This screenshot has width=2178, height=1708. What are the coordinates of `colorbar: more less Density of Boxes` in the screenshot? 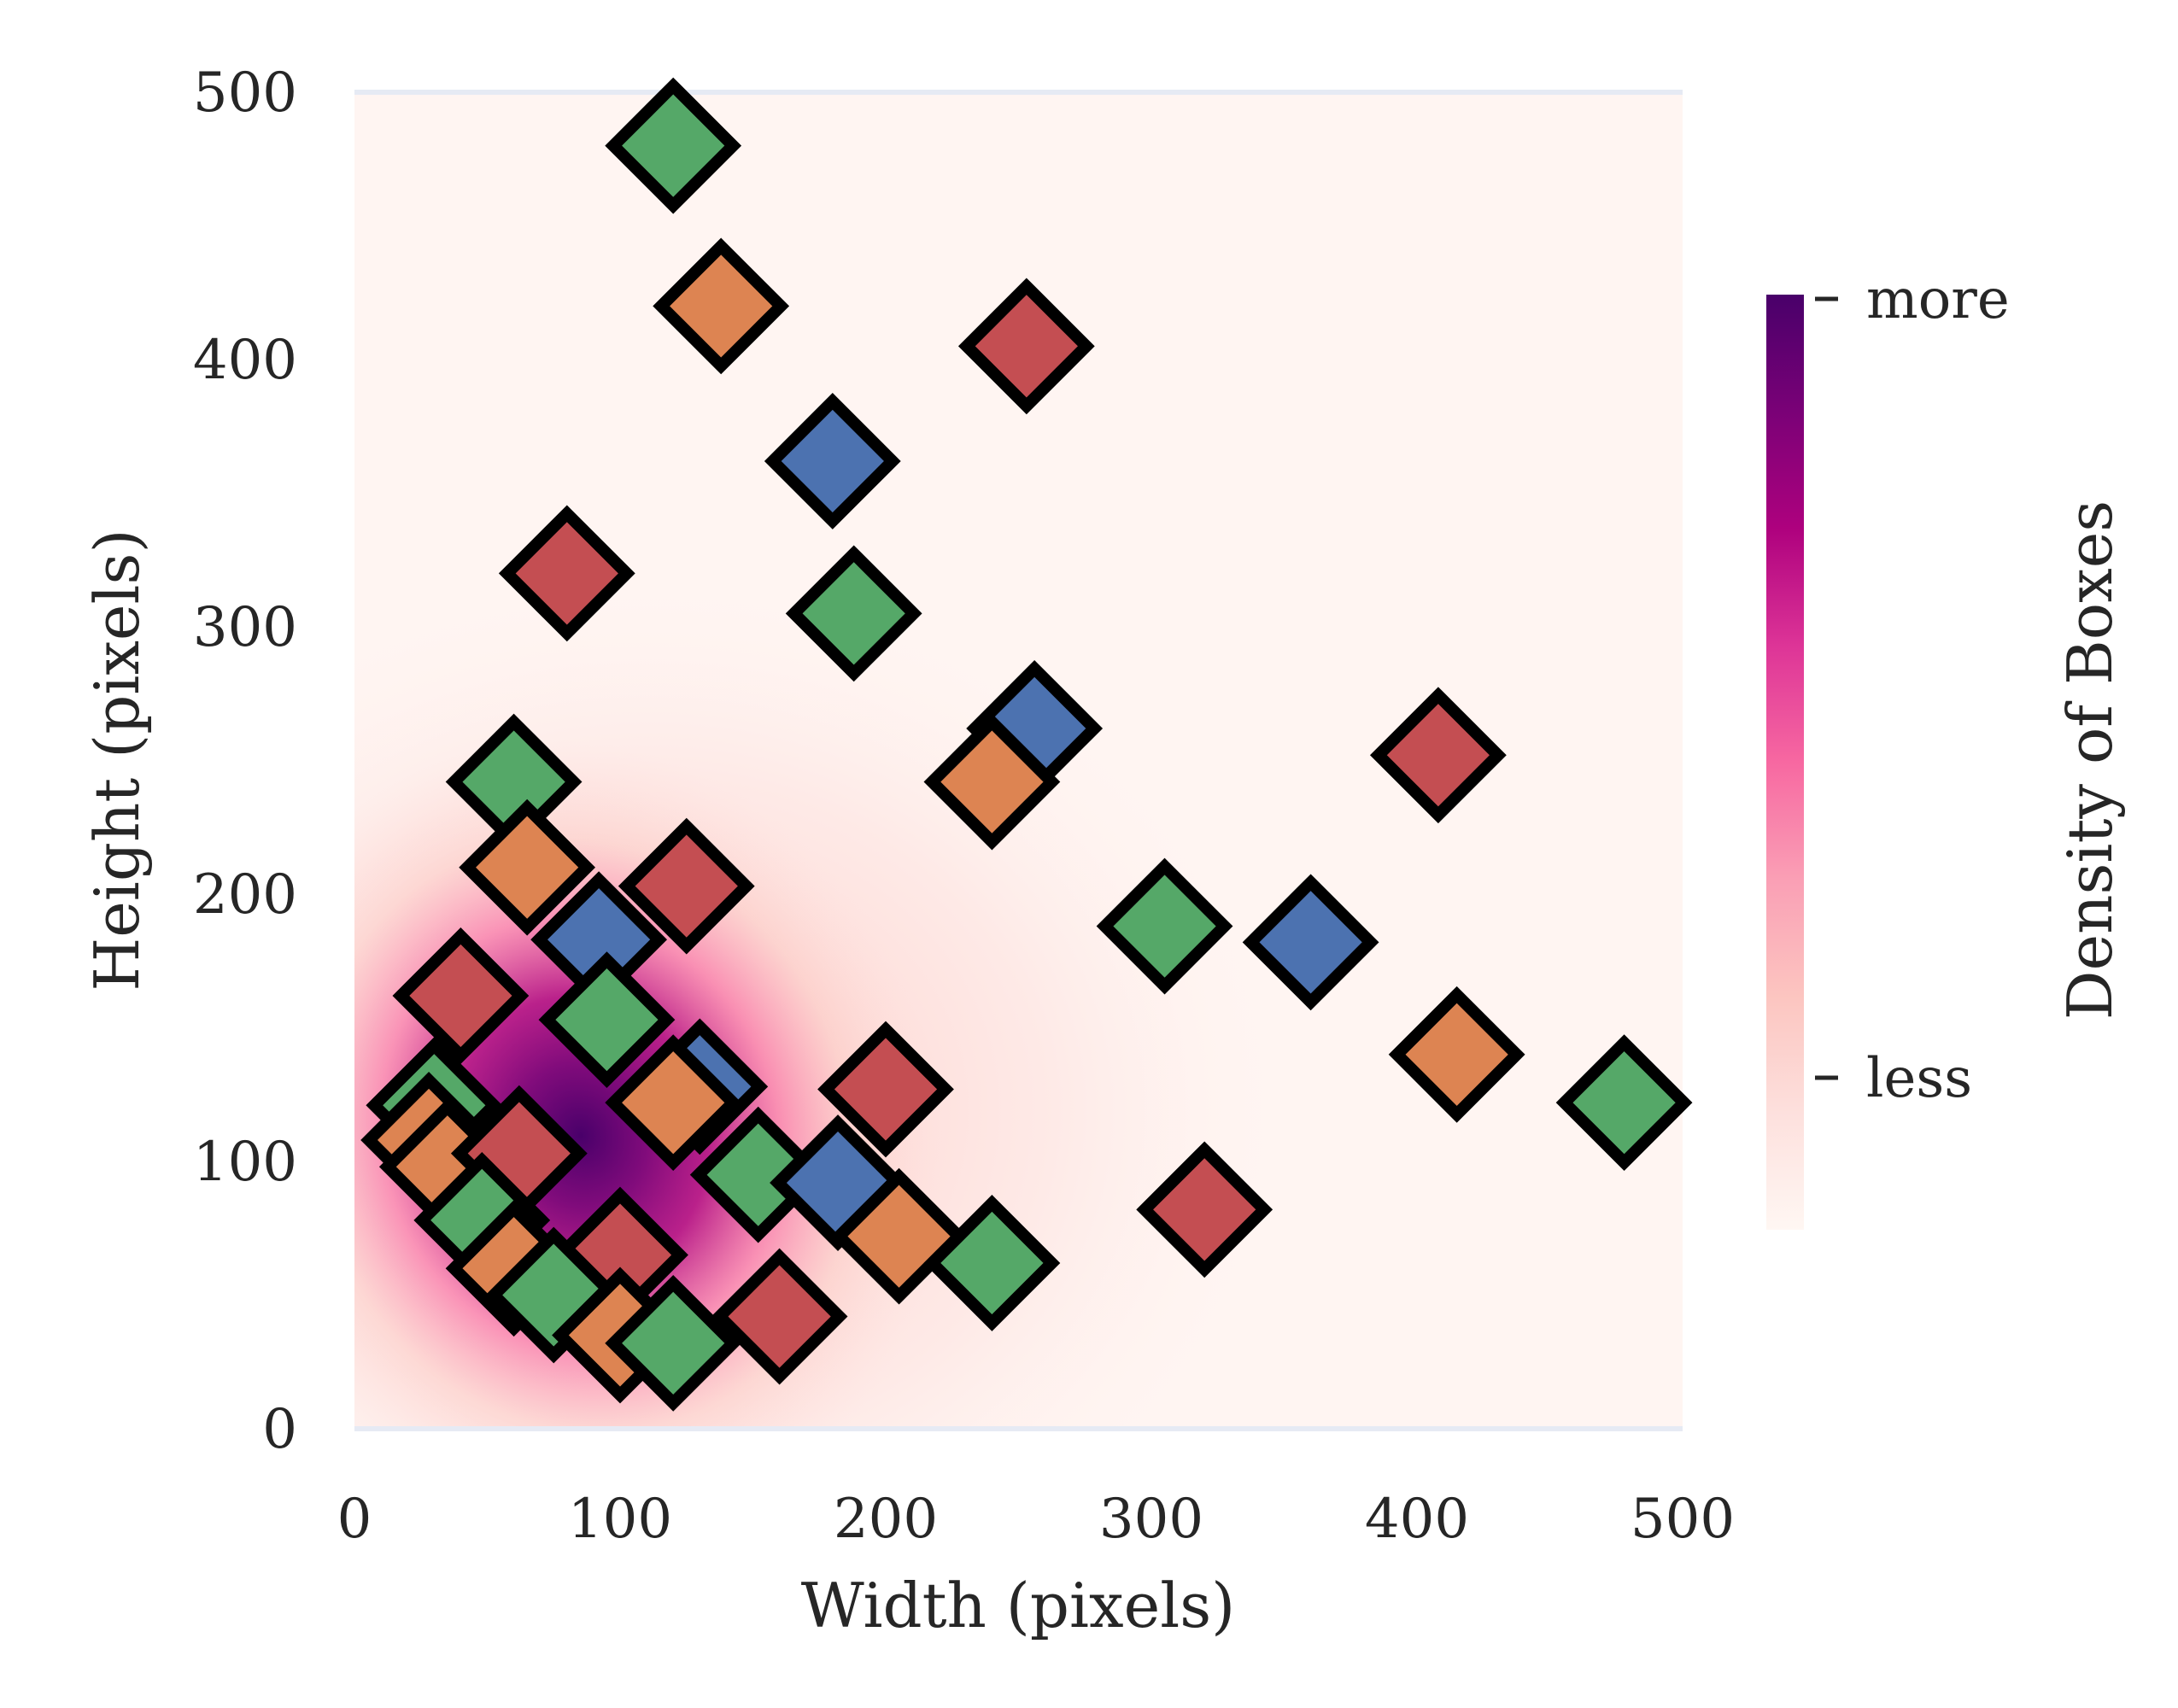 It's located at (1946, 749).